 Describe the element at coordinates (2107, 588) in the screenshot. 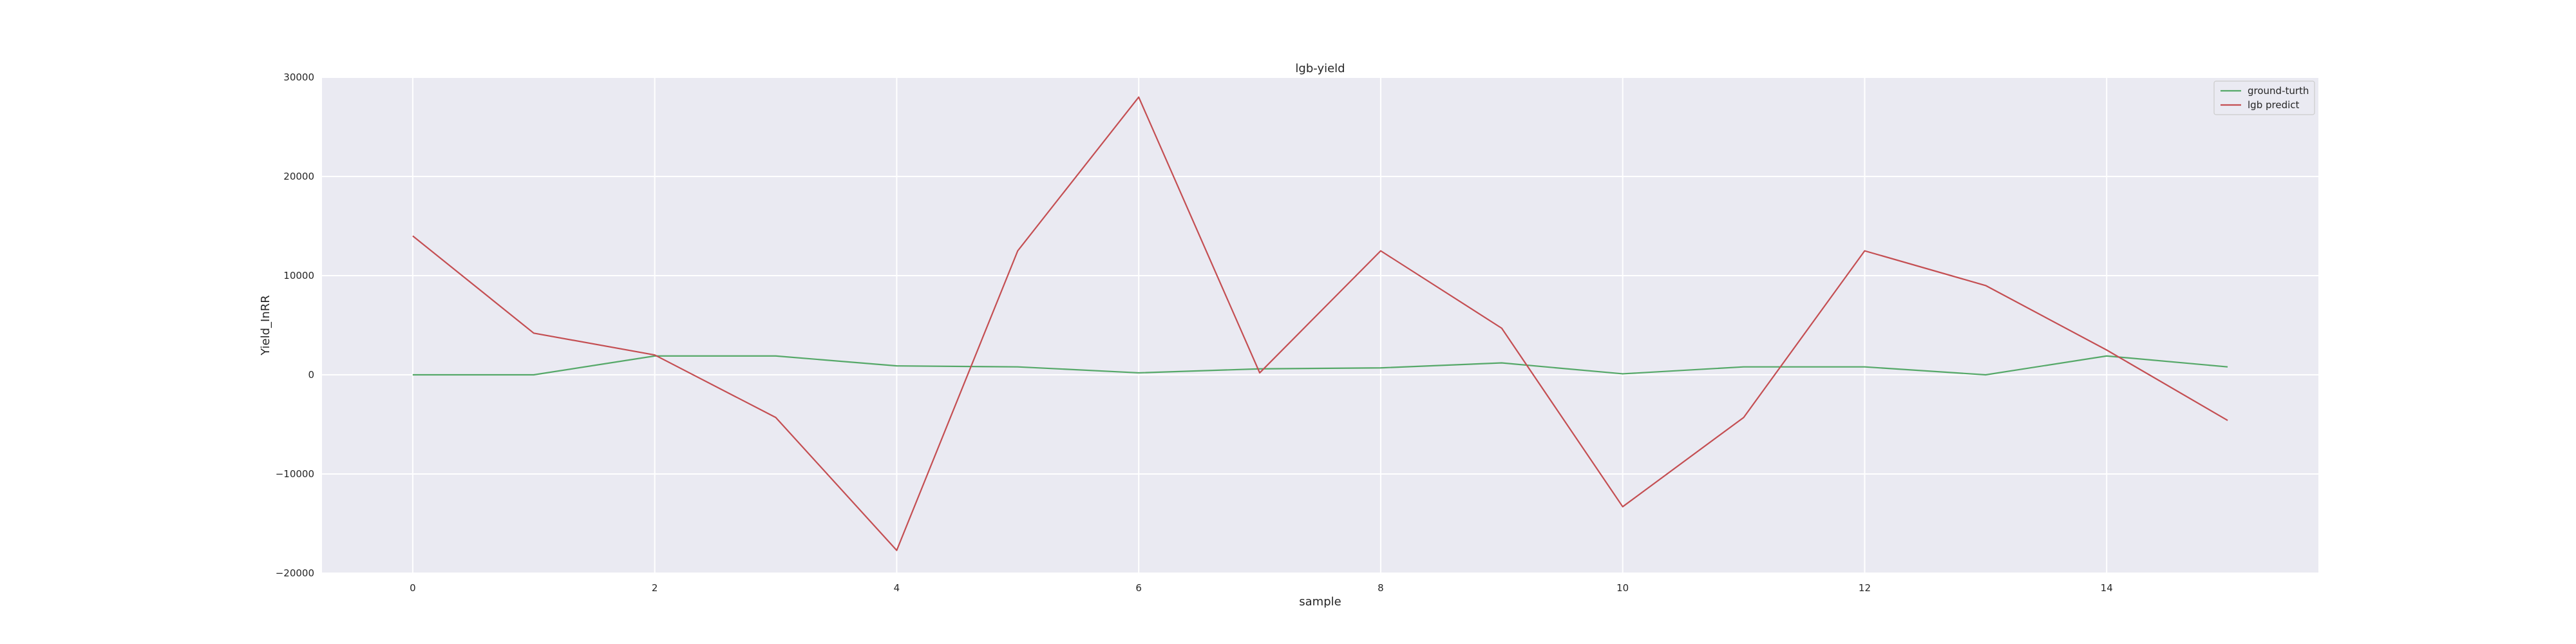

I see `x-tick-label: 14` at that location.